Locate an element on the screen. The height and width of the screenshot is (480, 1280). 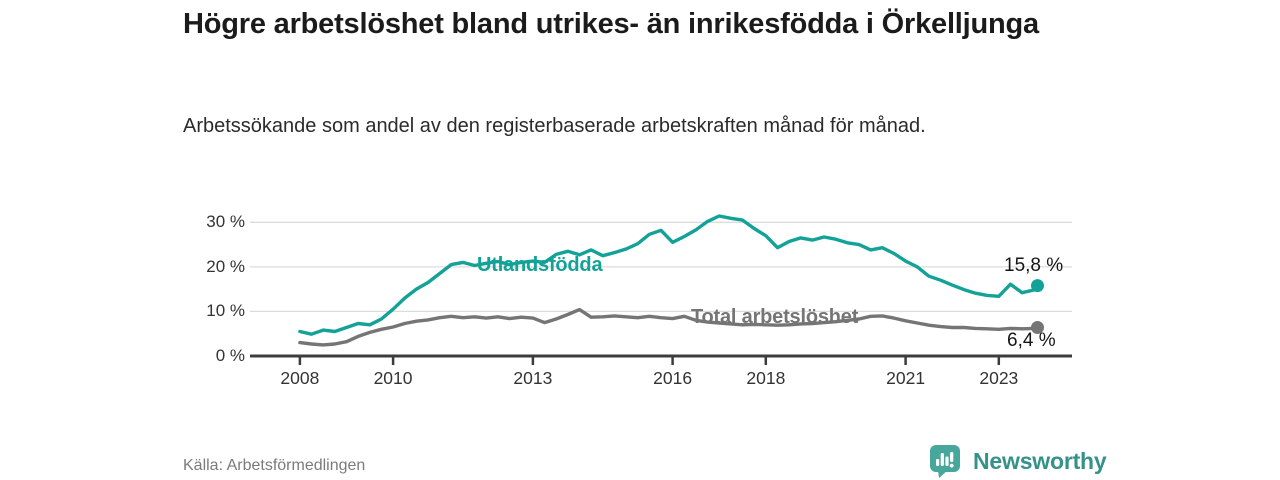
y-tick-label: 0 % is located at coordinates (230, 355).